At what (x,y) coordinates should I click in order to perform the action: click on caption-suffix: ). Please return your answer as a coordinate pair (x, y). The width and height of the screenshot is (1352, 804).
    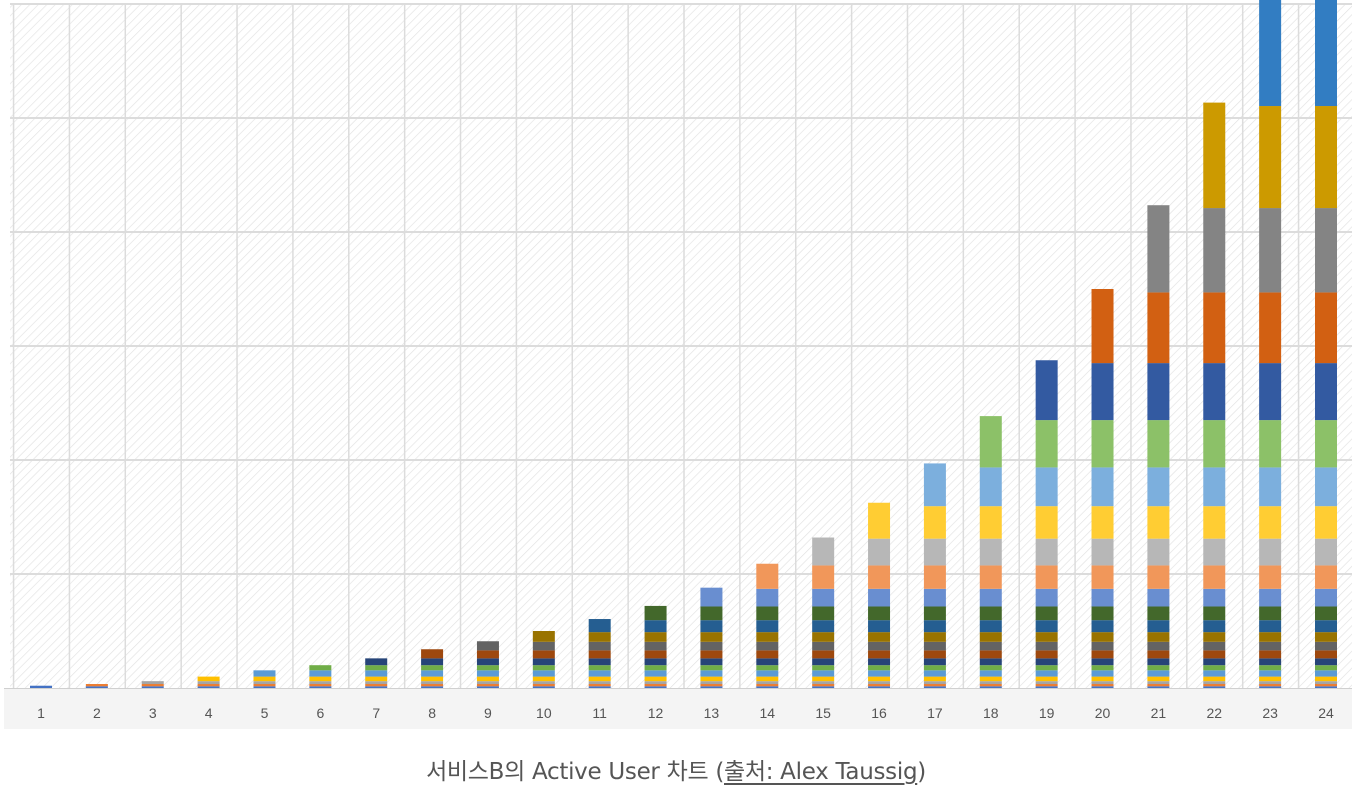
    Looking at the image, I should click on (921, 772).